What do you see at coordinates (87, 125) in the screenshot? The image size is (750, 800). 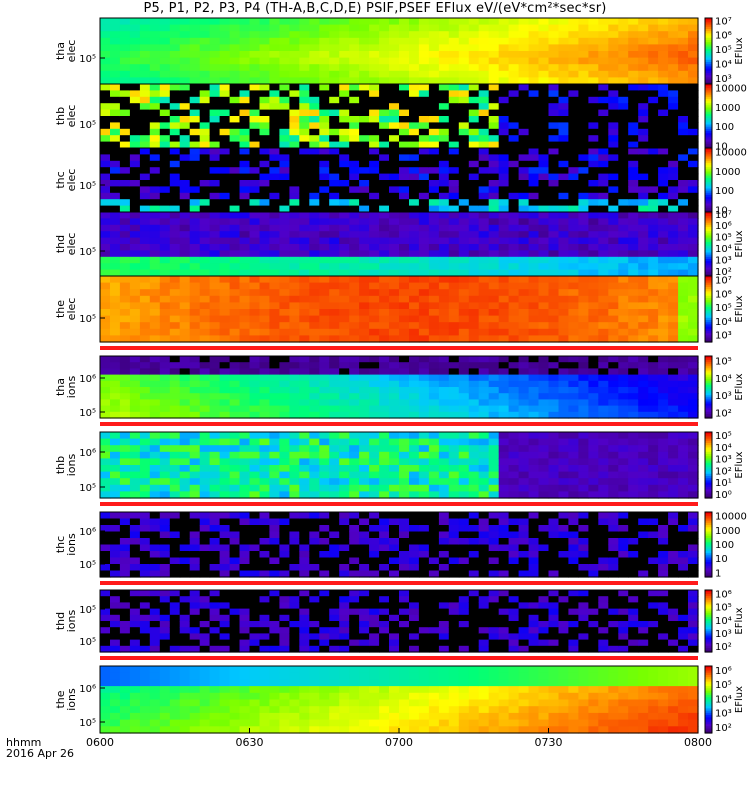 I see `y-tick-label: 10⁵` at bounding box center [87, 125].